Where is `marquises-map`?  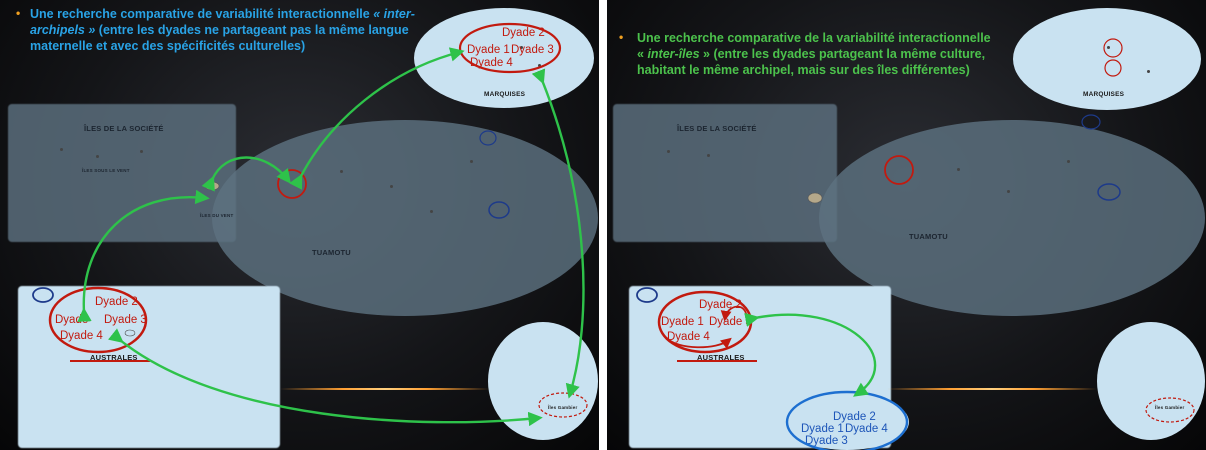
marquises-map is located at coordinates (1107, 59).